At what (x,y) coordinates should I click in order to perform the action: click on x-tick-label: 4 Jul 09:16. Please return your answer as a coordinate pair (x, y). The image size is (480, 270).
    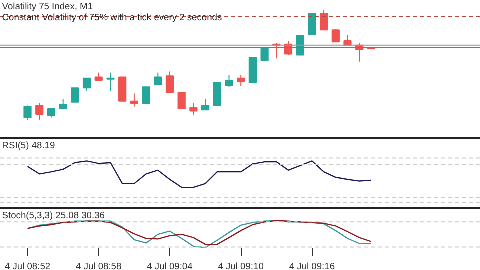
    Looking at the image, I should click on (312, 266).